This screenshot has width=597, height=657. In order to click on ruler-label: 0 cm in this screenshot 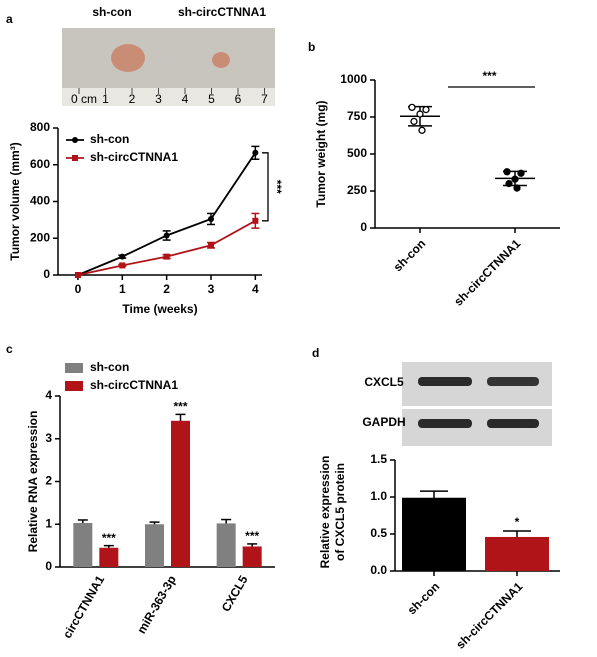, I will do `click(84, 99)`.